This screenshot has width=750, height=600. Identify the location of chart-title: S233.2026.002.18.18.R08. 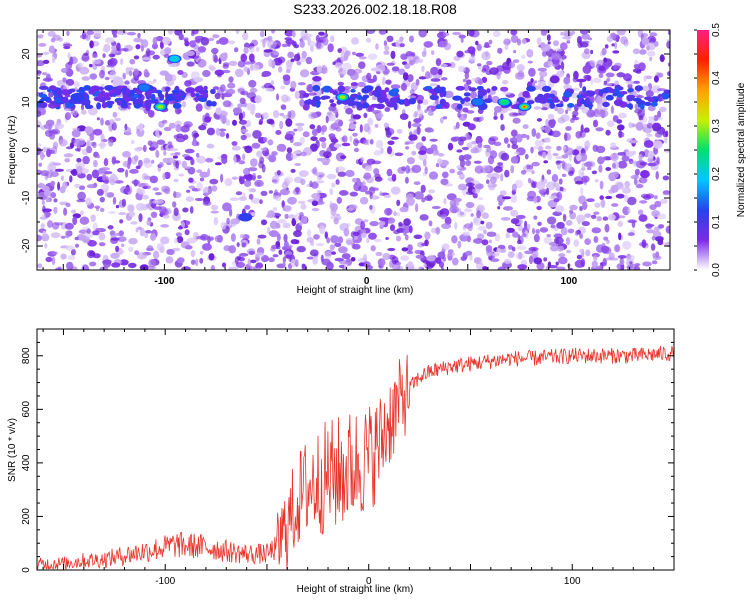
(375, 9).